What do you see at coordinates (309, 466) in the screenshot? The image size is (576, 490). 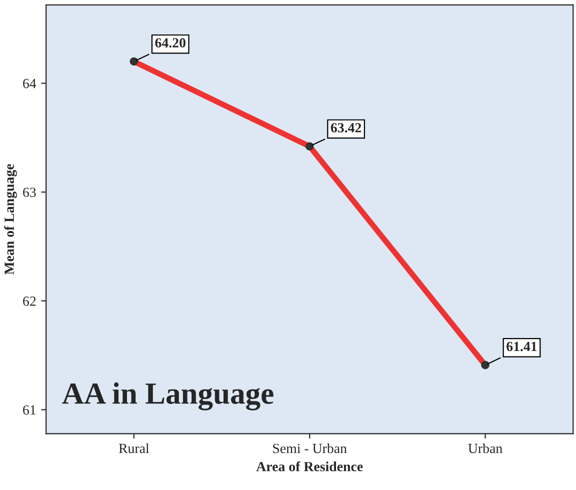 I see `x-axis-title: Area of Residence` at bounding box center [309, 466].